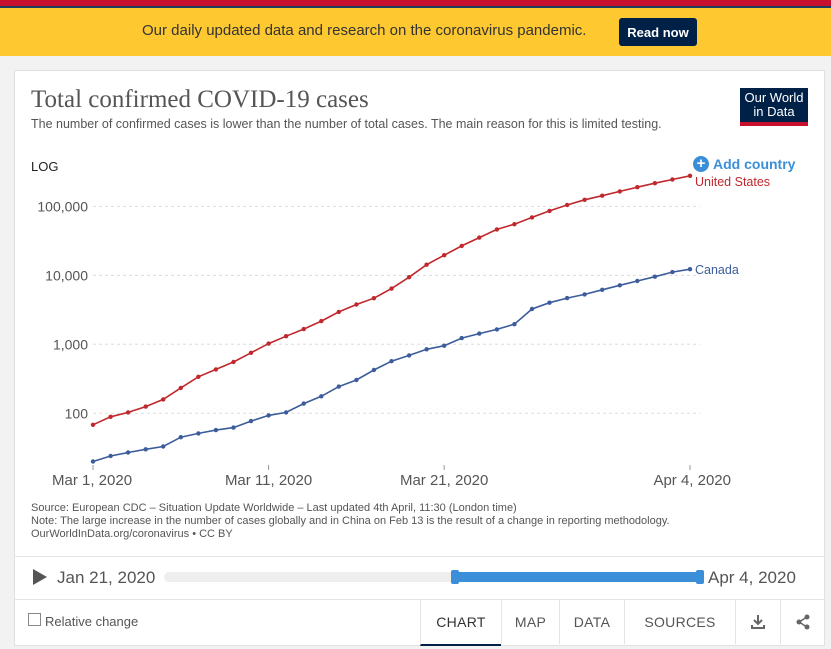 This screenshot has height=649, width=831. I want to click on relative-change-label: Relative change, so click(92, 621).